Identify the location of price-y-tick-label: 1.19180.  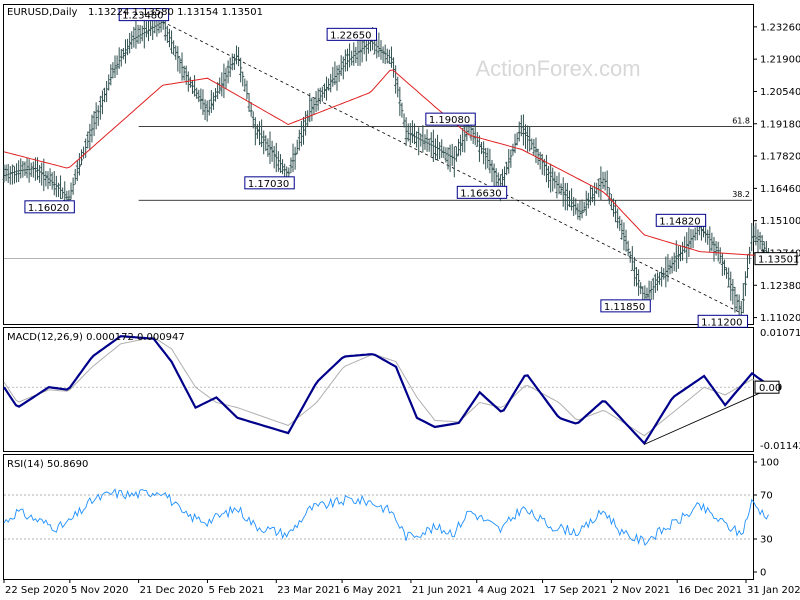
(780, 124).